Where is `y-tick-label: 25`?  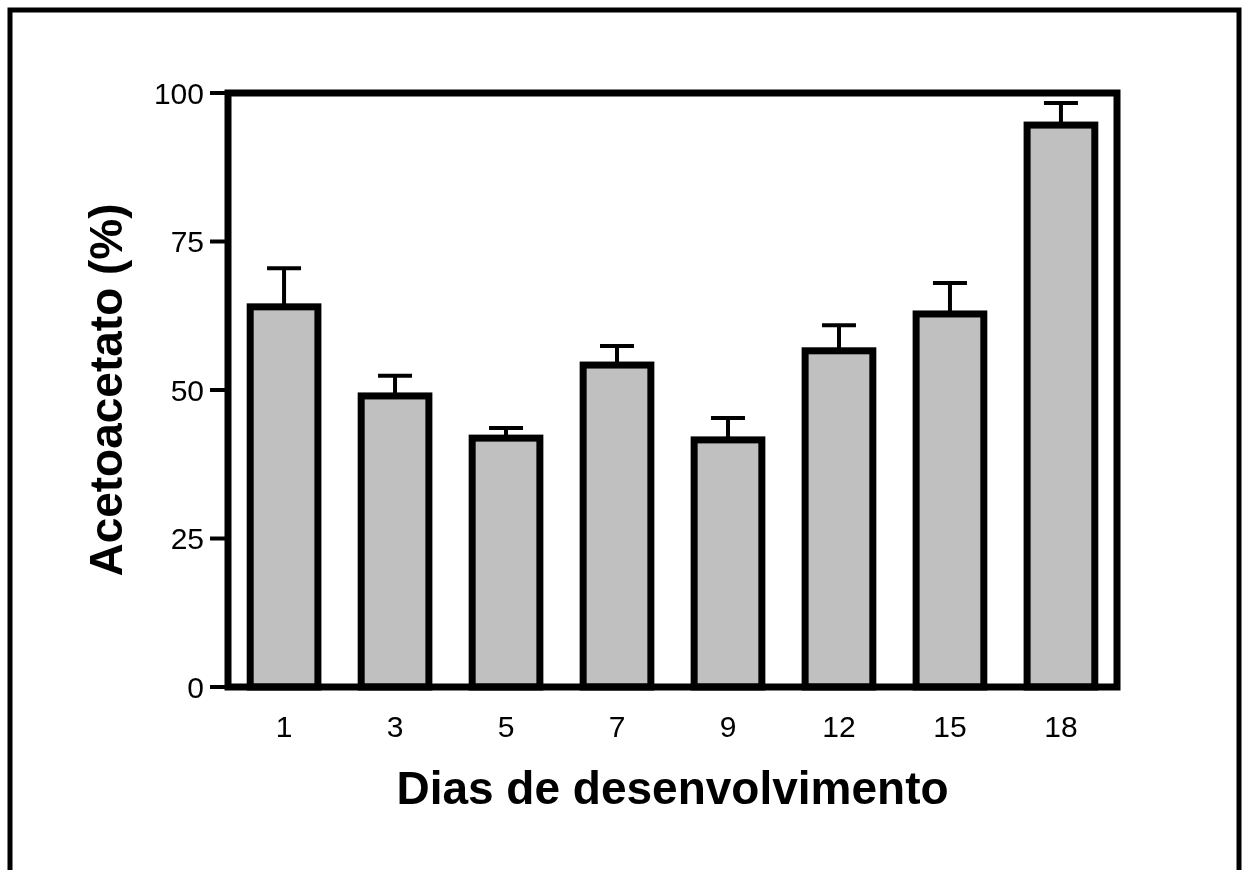 y-tick-label: 25 is located at coordinates (187, 538).